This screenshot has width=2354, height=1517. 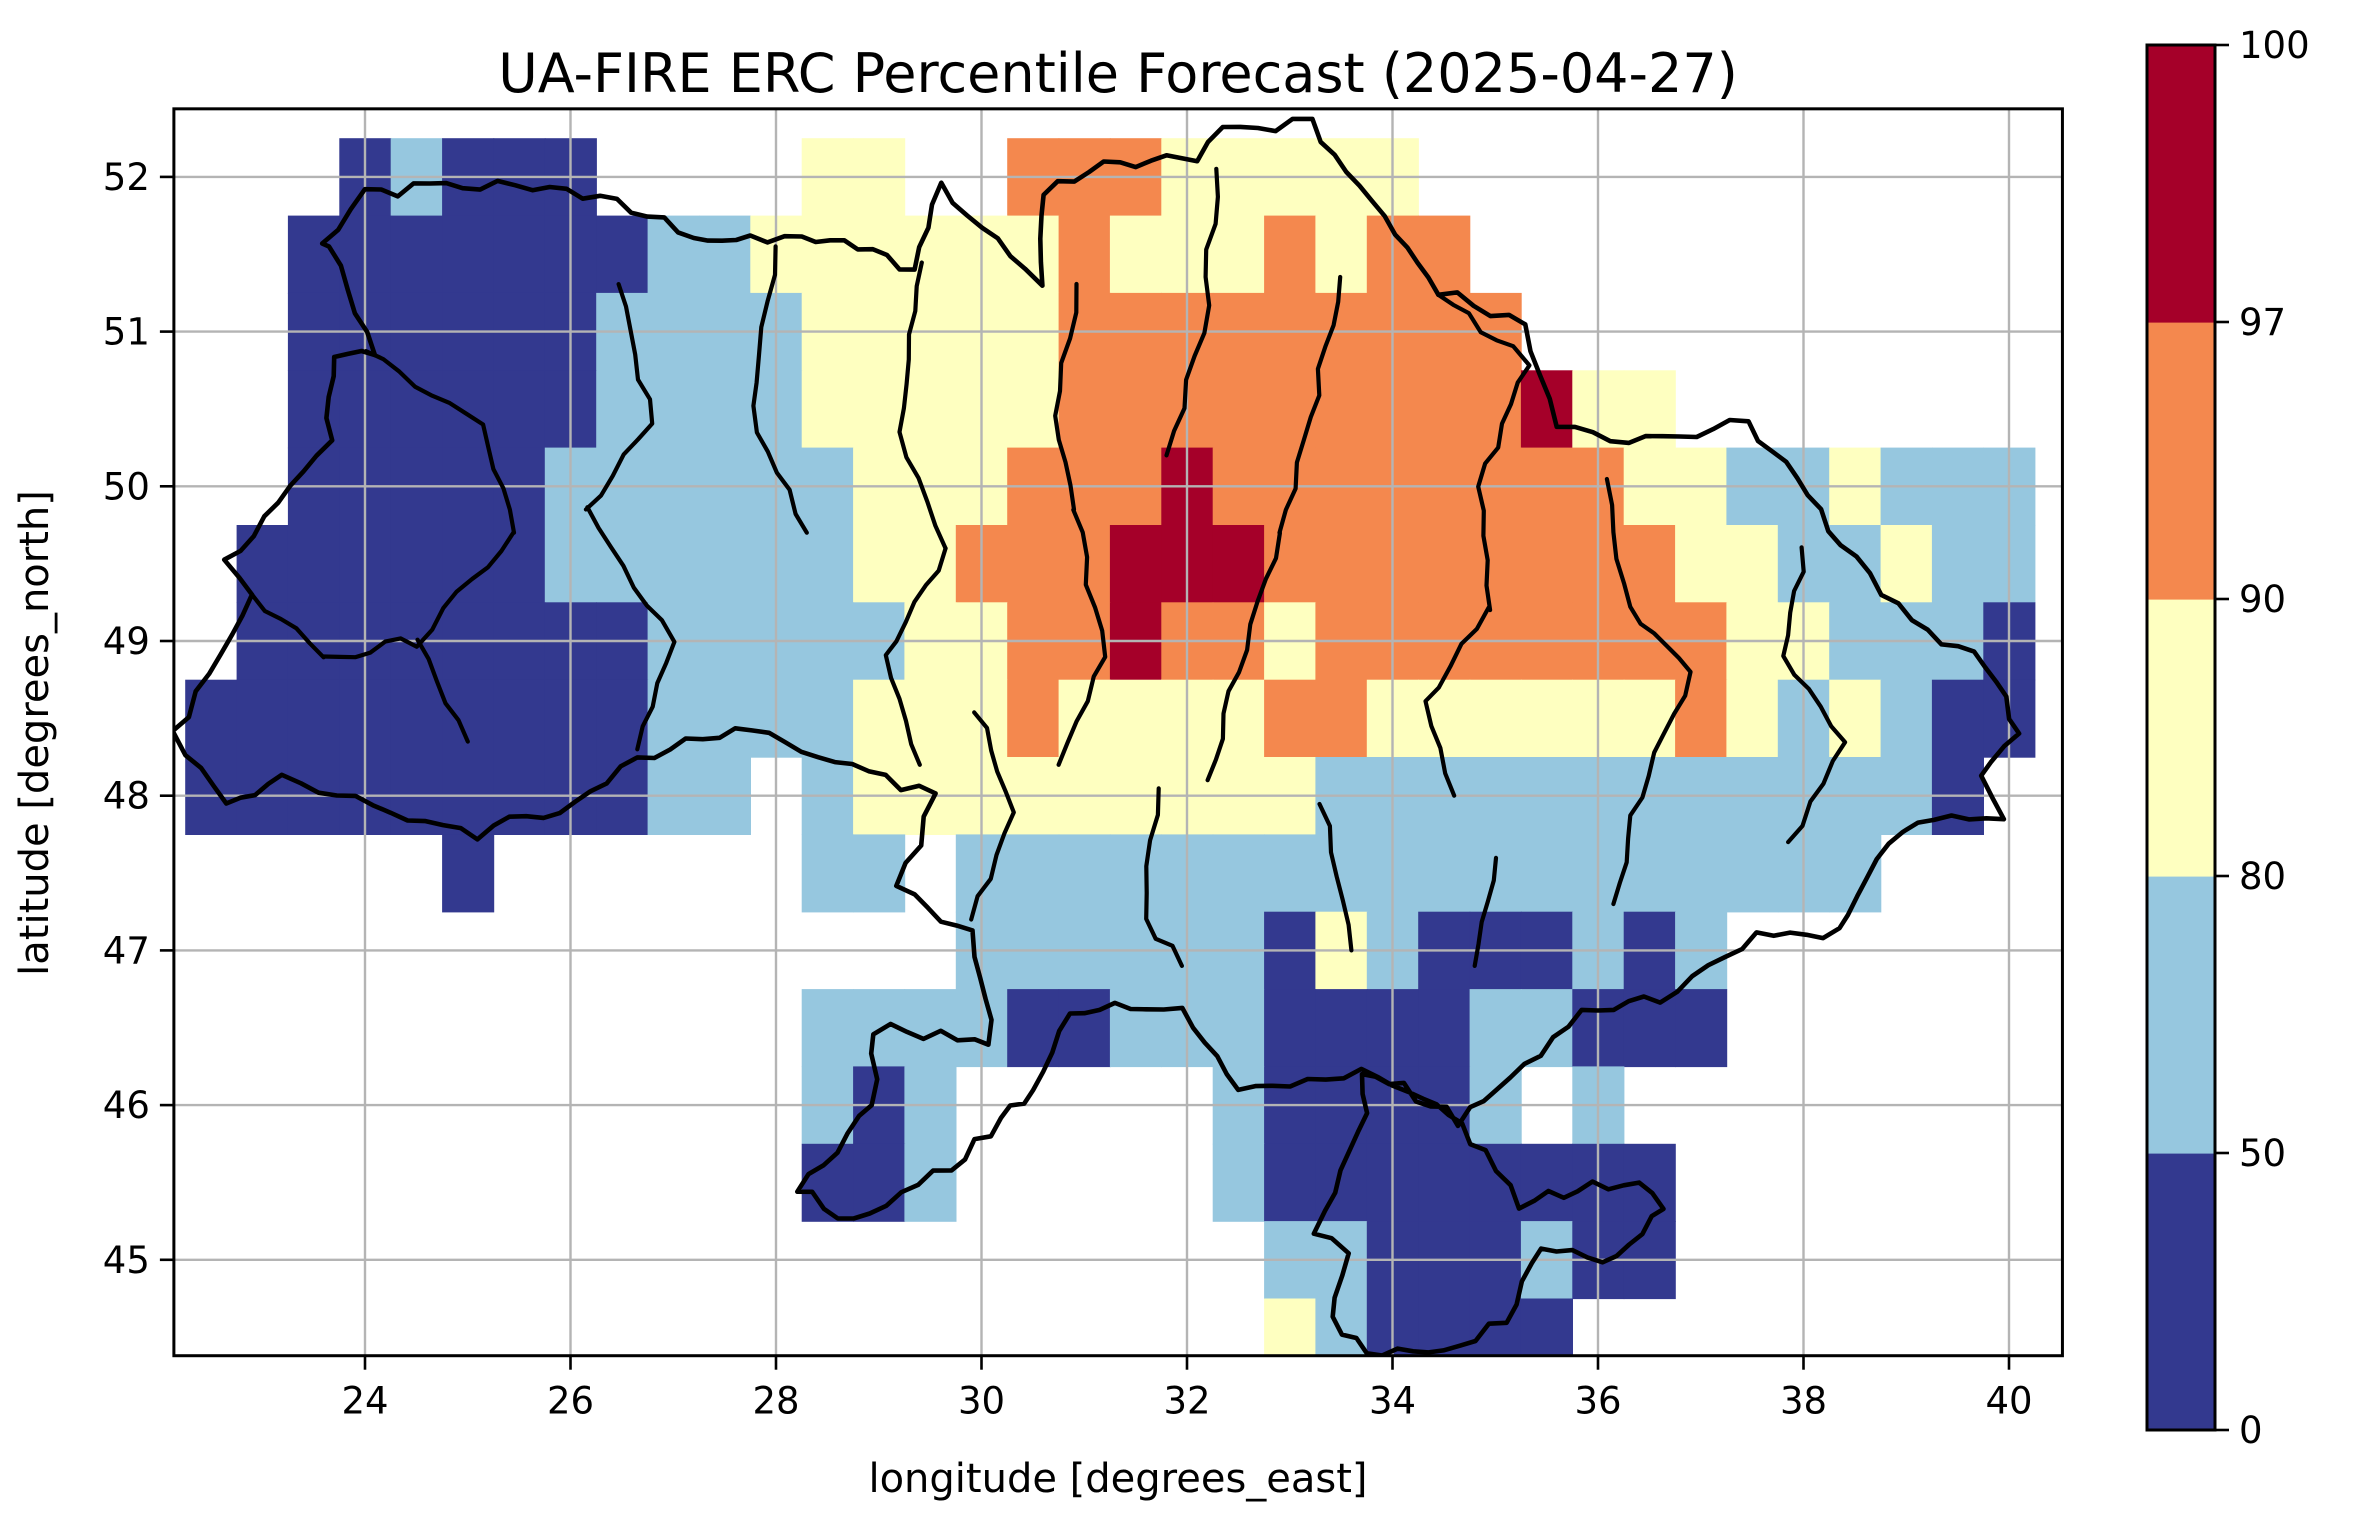 I want to click on y-tick-label: 50, so click(x=126, y=486).